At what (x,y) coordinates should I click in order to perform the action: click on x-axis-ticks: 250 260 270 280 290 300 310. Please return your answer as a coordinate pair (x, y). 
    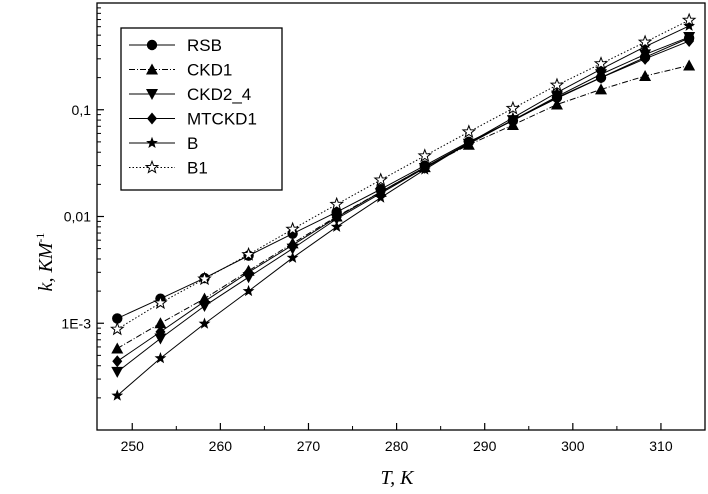
    Looking at the image, I should click on (413, 438).